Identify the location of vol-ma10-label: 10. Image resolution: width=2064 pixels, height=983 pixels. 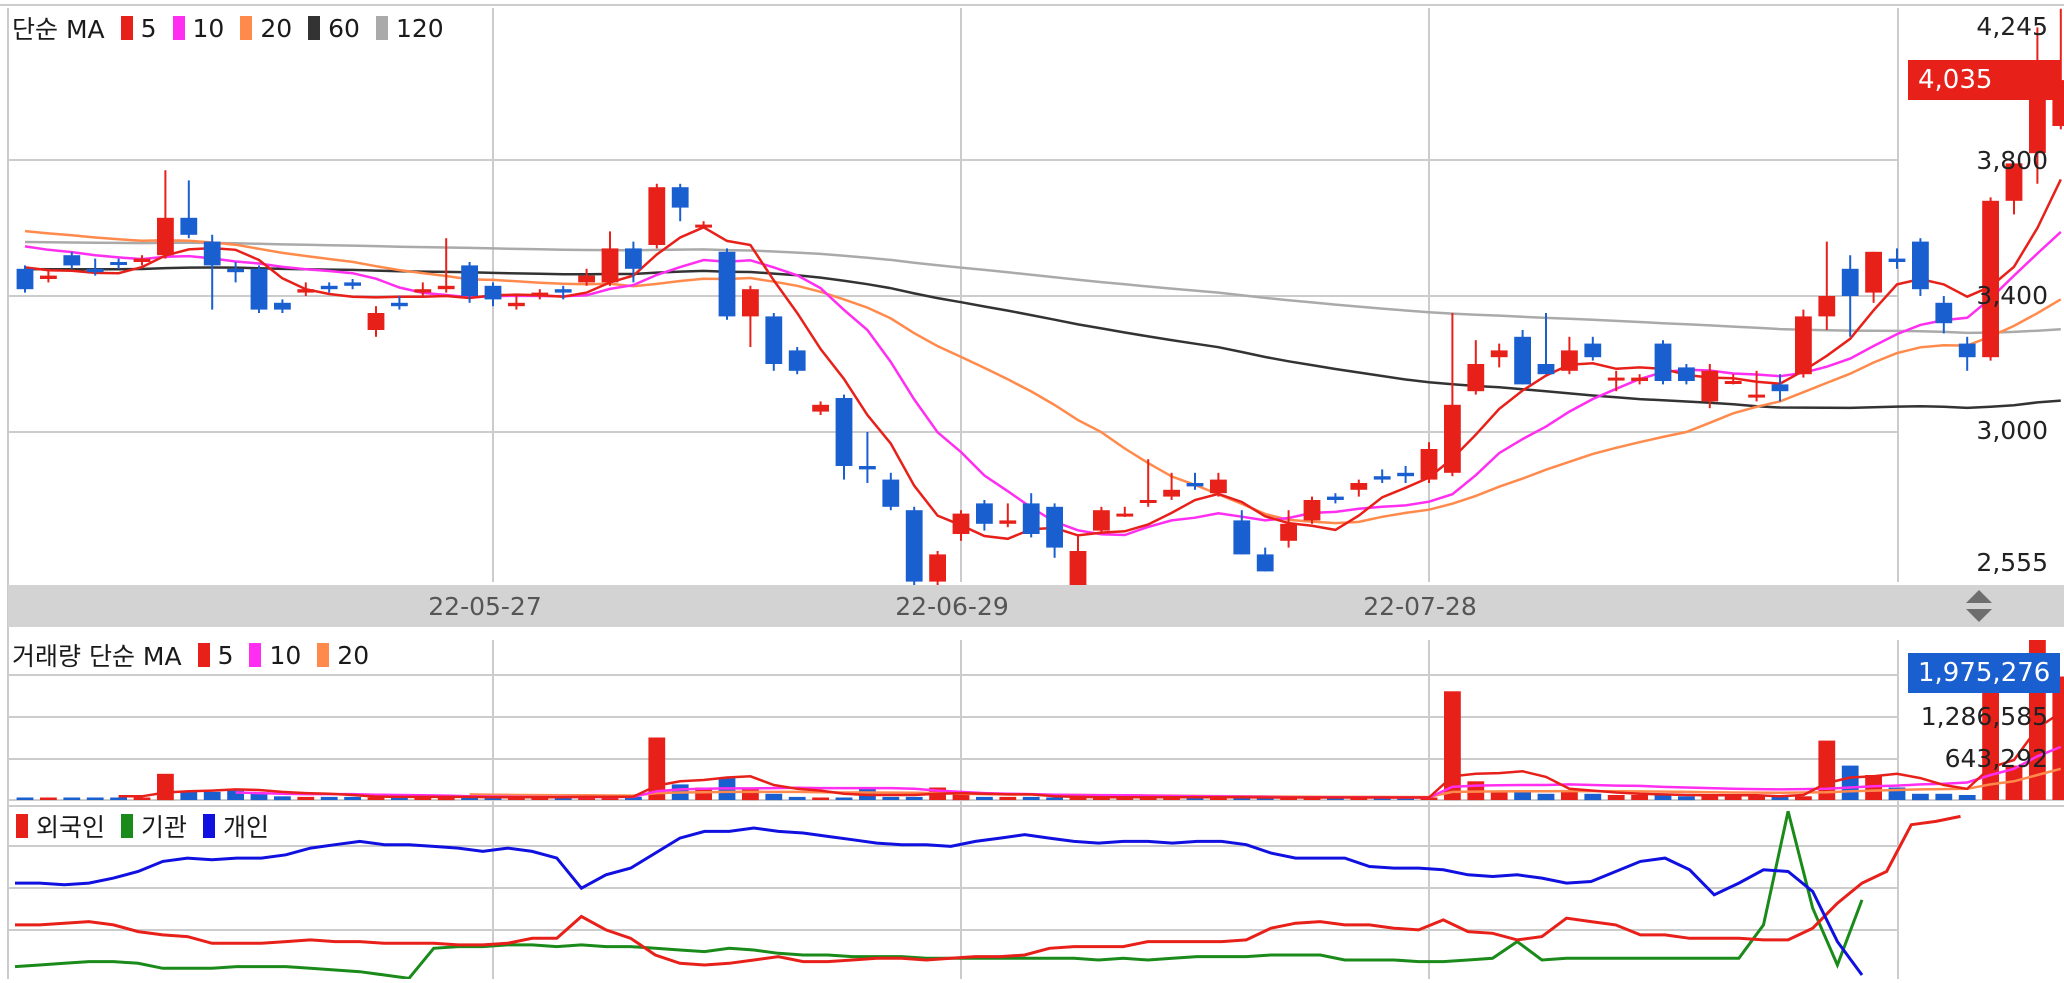
(285, 655).